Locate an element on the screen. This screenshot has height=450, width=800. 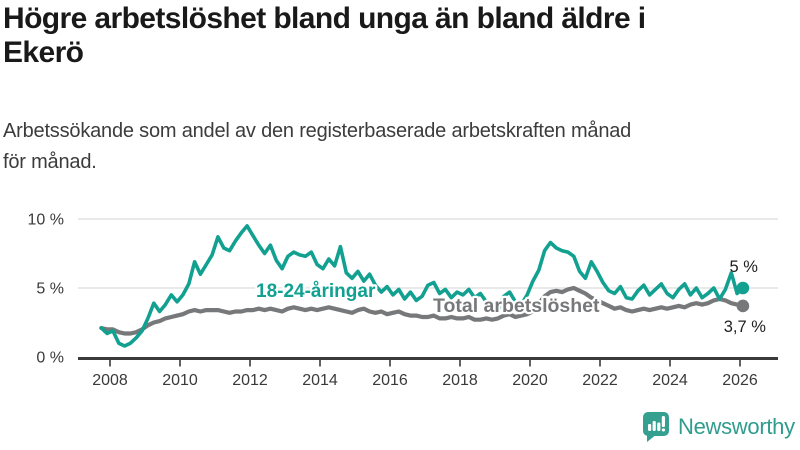
x-tick-label: 2022 is located at coordinates (600, 380).